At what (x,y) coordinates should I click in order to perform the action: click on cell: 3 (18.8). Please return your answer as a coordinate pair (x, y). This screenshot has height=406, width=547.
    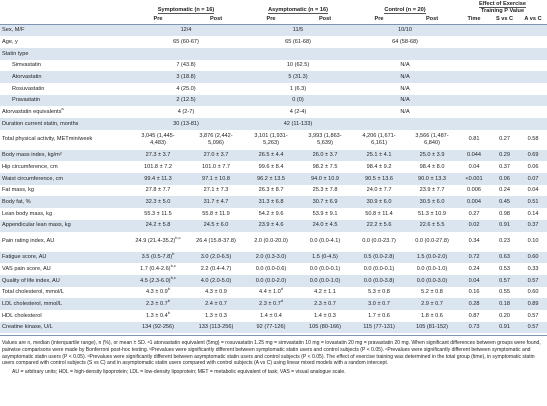
    Looking at the image, I should click on (186, 77).